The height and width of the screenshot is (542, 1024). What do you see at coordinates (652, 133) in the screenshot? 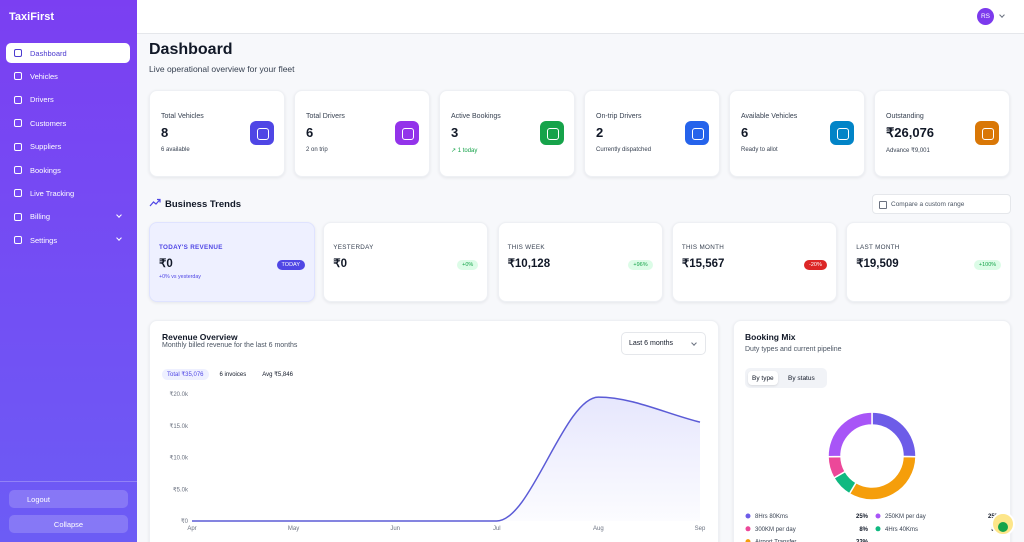
I see `stat-card: On-trip Drivers 2 Currently dispatched` at bounding box center [652, 133].